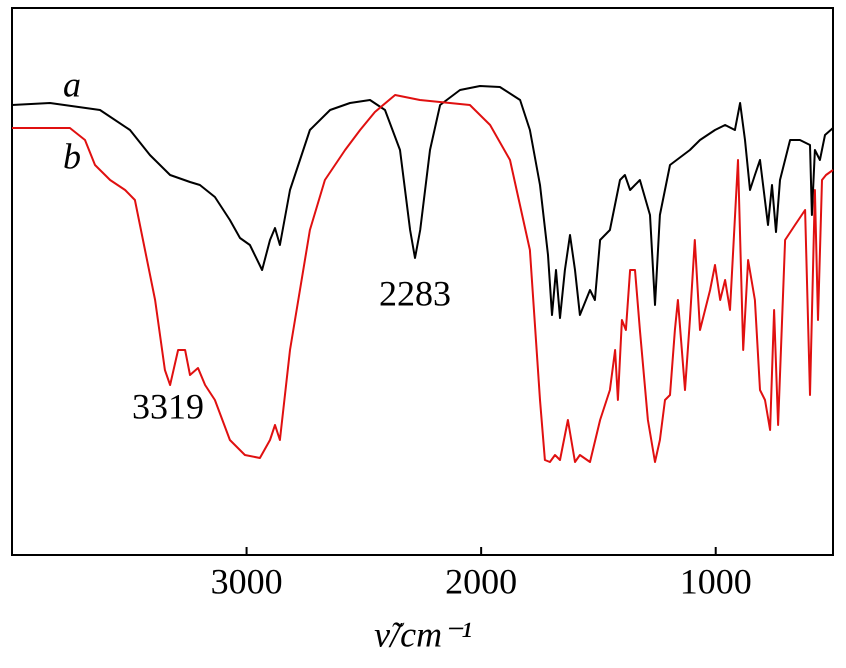  I want to click on x-tick-label: 1000, so click(716, 581).